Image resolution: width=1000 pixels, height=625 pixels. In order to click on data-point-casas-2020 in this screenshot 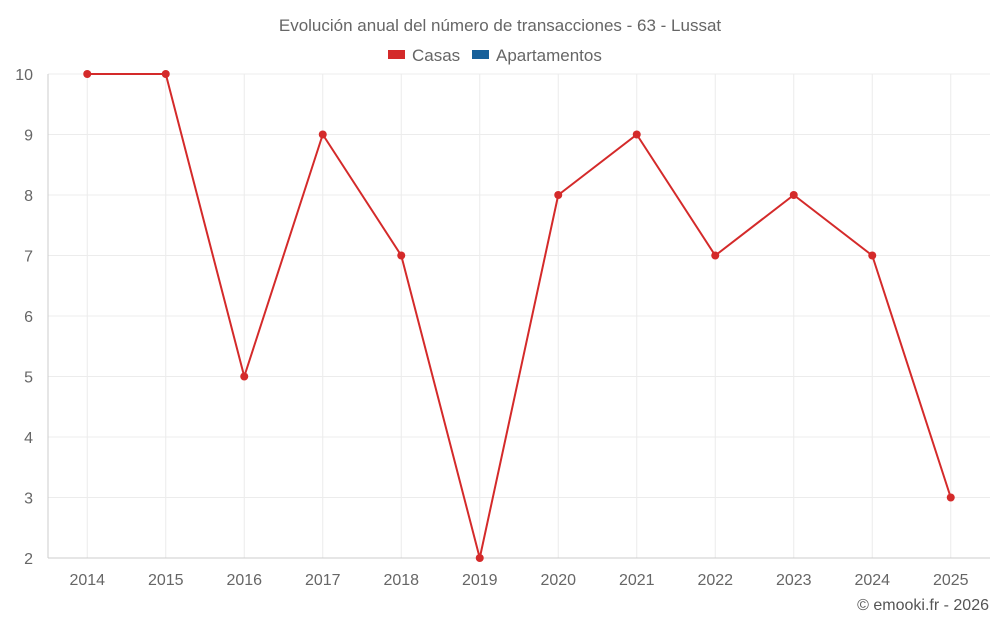, I will do `click(558, 195)`.